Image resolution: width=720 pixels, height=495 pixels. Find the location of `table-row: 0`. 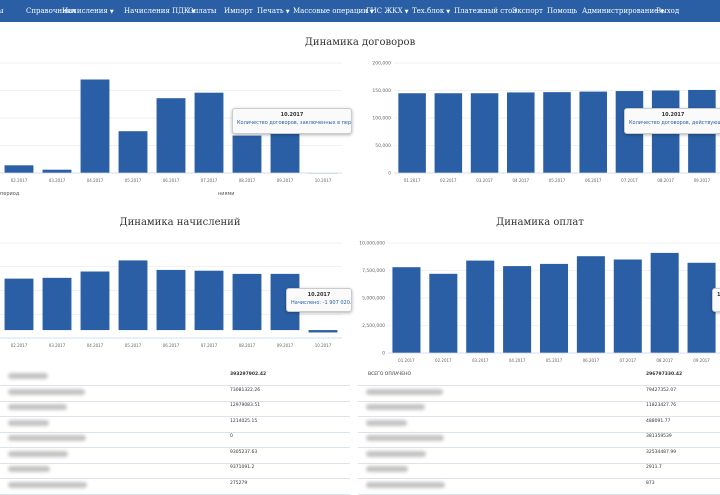

table-row: 0 is located at coordinates (175, 440).